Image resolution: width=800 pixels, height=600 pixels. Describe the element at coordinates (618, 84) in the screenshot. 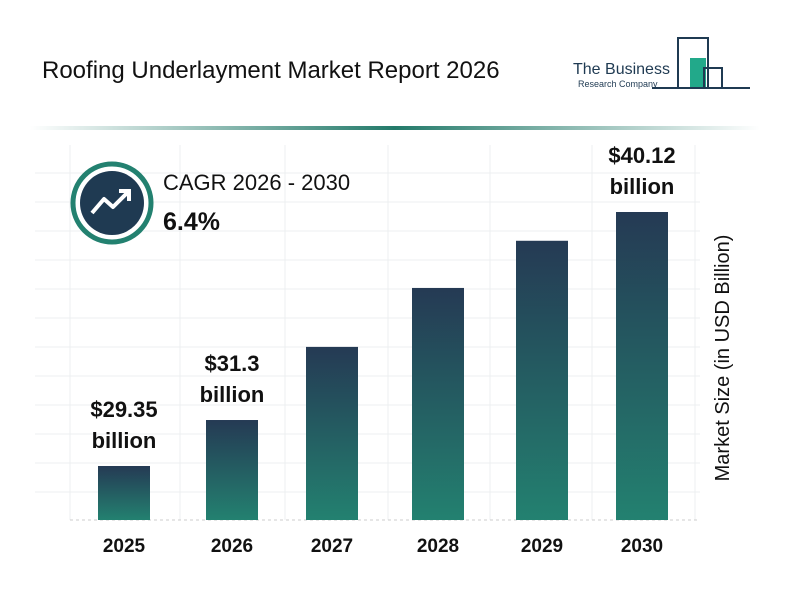

I see `logo-subtext: Research Company` at that location.